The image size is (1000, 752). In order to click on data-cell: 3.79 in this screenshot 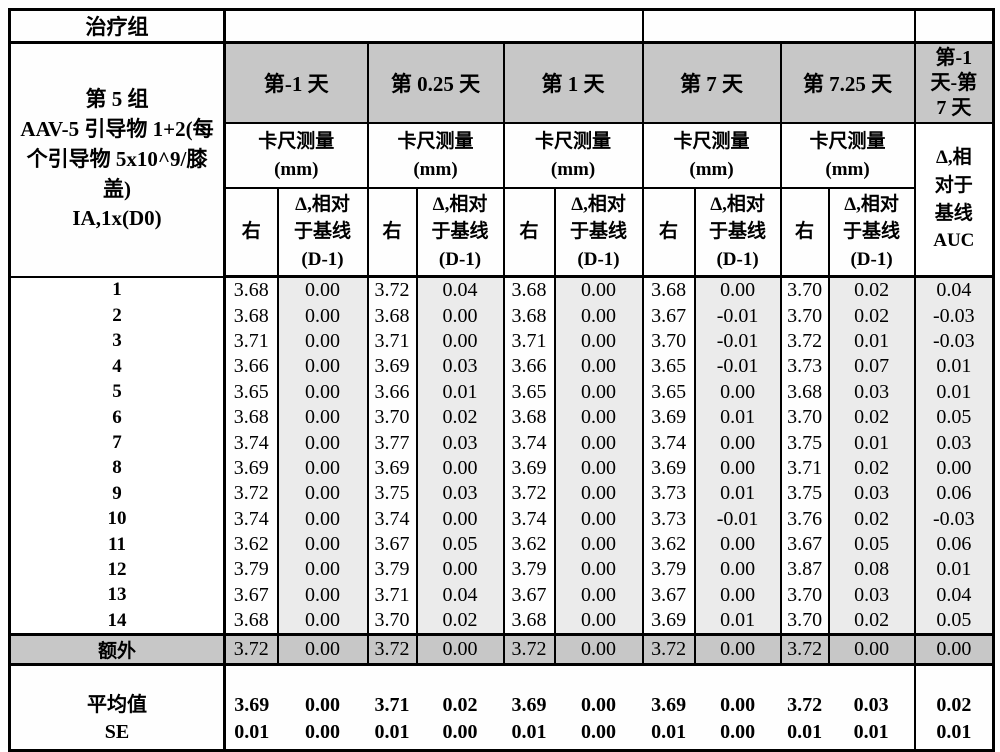, I will do `click(251, 570)`.